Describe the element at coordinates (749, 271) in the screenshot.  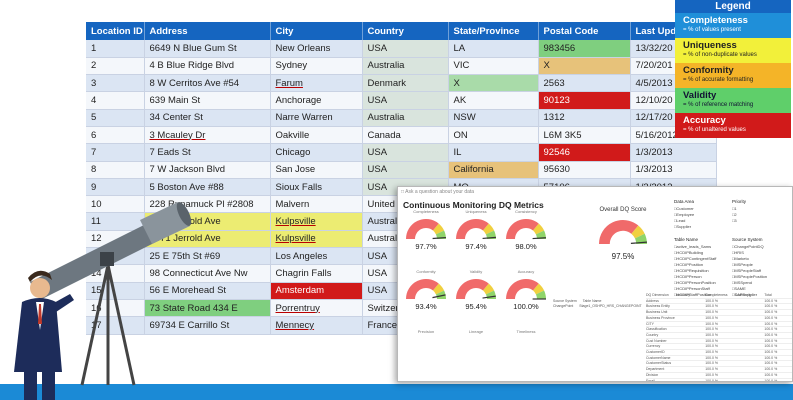
I see `filter-option: MSPeopleStaff` at that location.